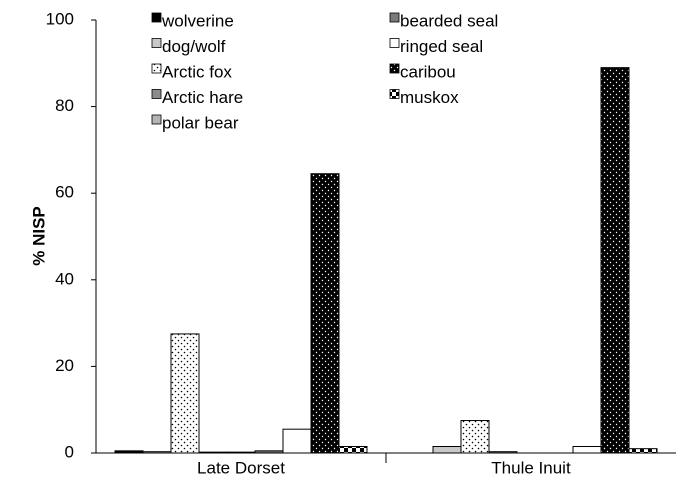  What do you see at coordinates (60, 18) in the screenshot?
I see `y-tick-label: 100` at bounding box center [60, 18].